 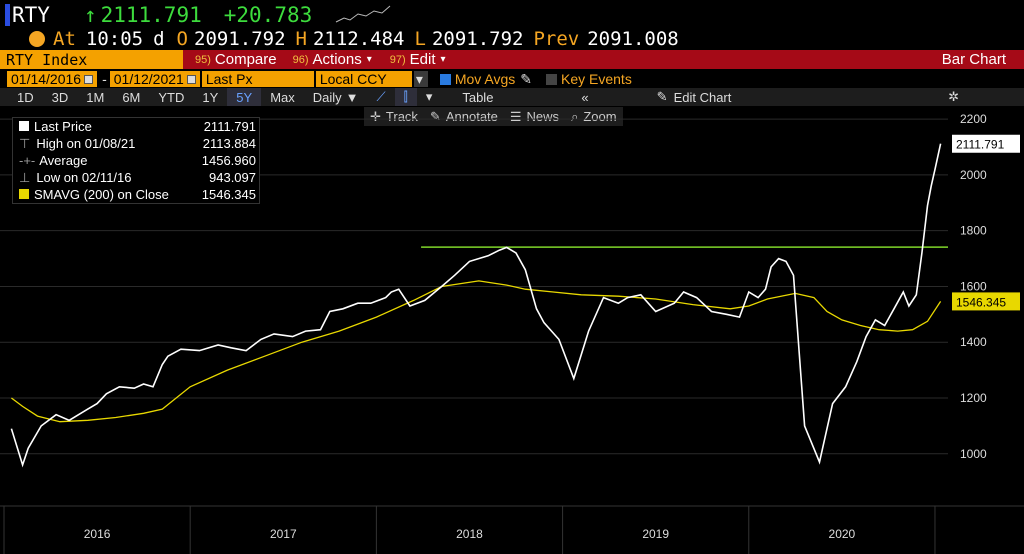 I want to click on prev-value: 2091.008, so click(x=633, y=39).